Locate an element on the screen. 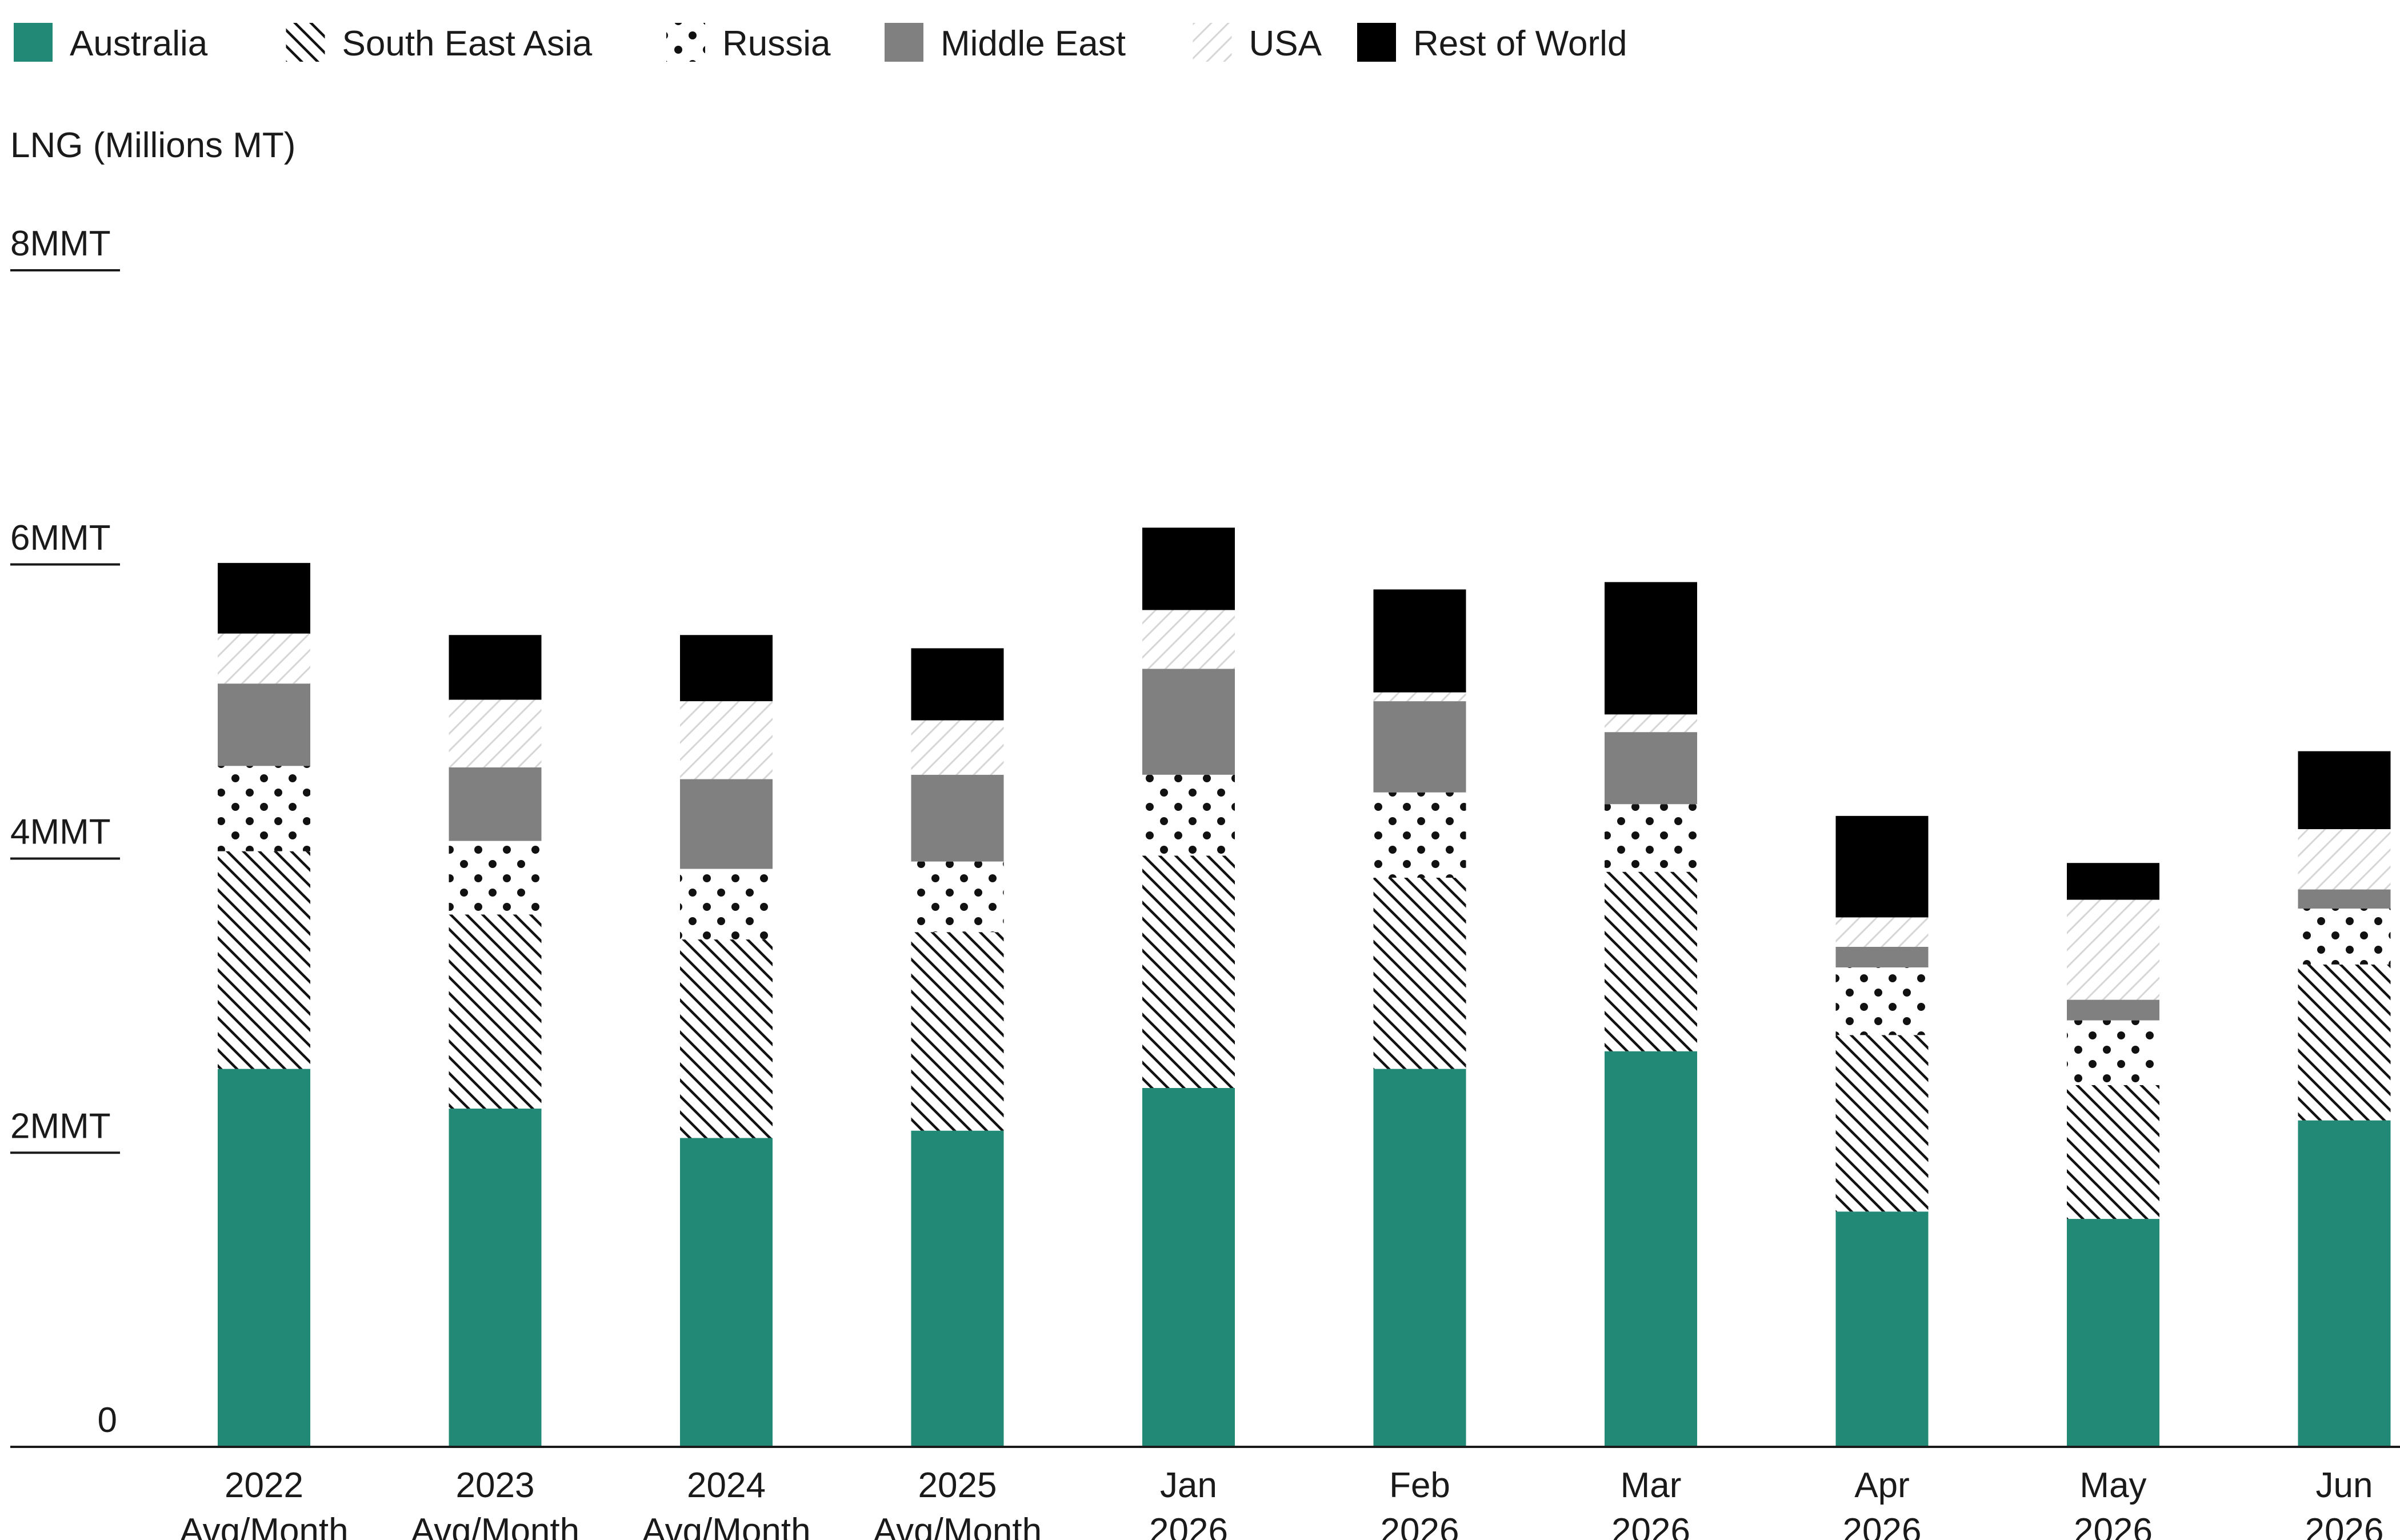  legend-label-rest-of-world: Rest of World is located at coordinates (1520, 43).